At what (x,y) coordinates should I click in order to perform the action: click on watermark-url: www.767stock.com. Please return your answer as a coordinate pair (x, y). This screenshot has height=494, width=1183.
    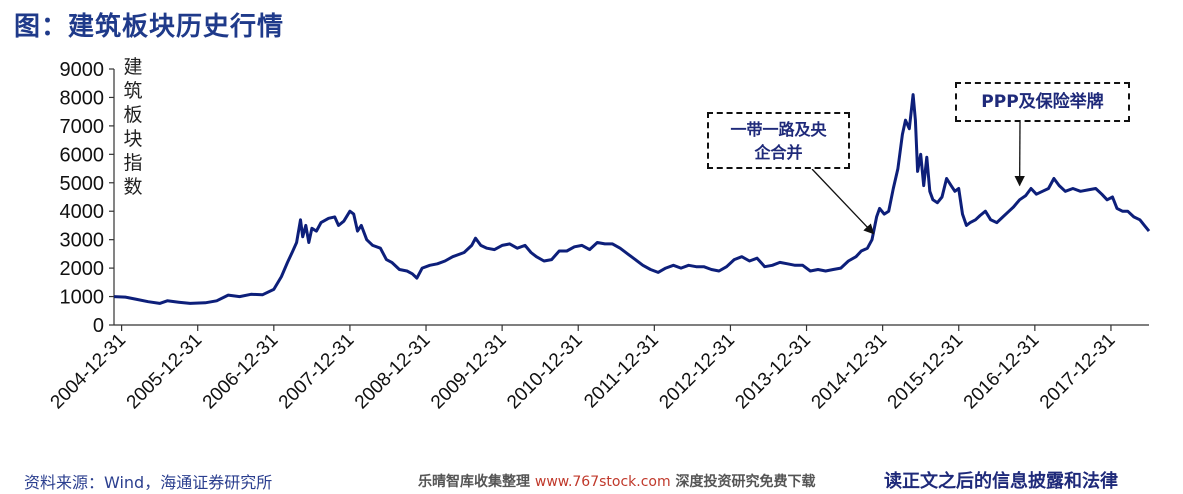
    Looking at the image, I should click on (602, 482).